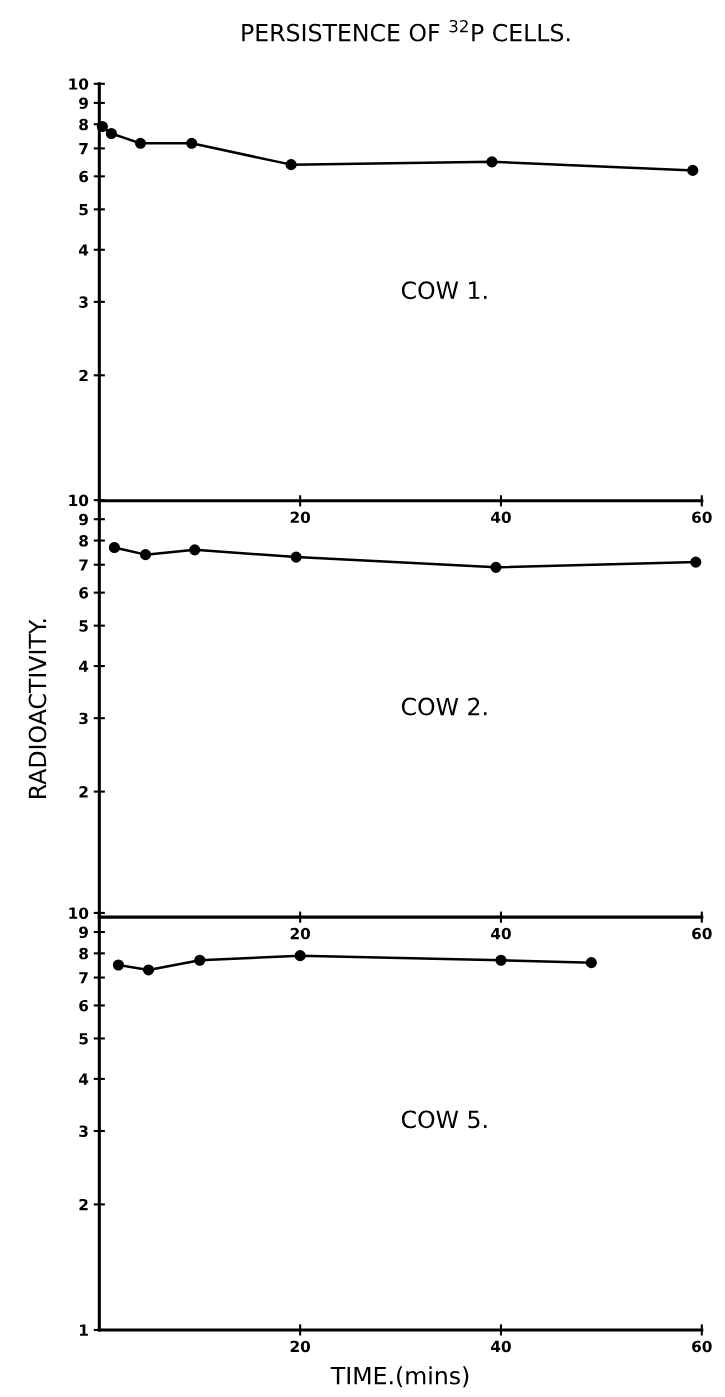  I want to click on y-tick-label: 1, so click(84, 1330).